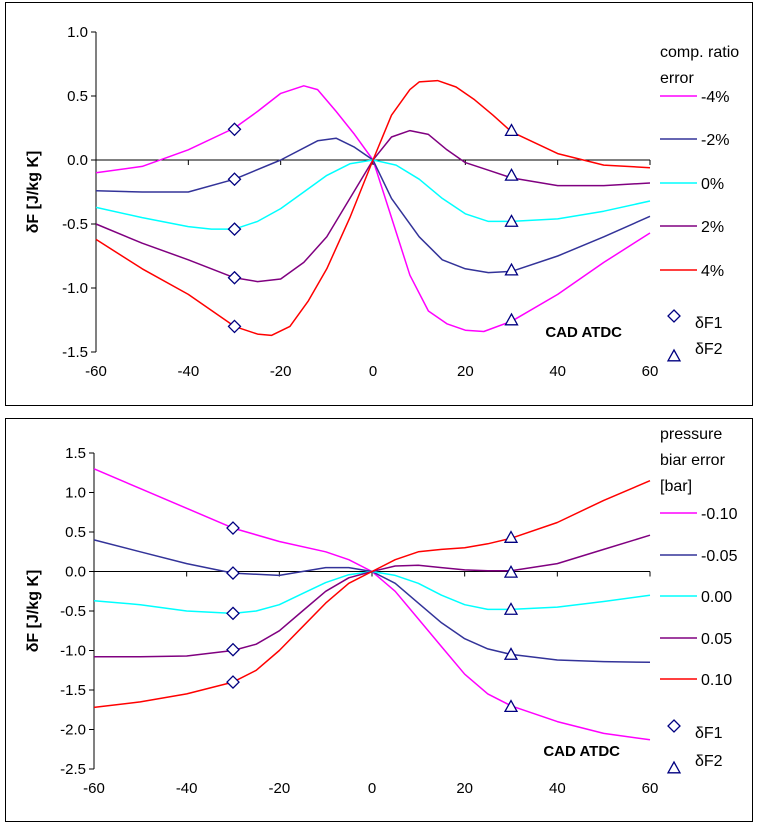 The image size is (760, 826). What do you see at coordinates (716, 680) in the screenshot?
I see `legend-label: 0.10` at bounding box center [716, 680].